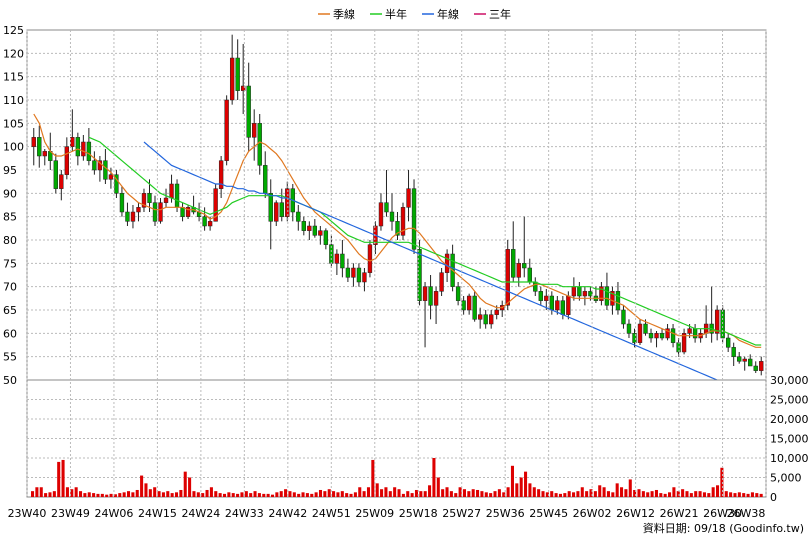 Image resolution: width=808 pixels, height=544 pixels. I want to click on x-tick-label: 24W42, so click(287, 513).